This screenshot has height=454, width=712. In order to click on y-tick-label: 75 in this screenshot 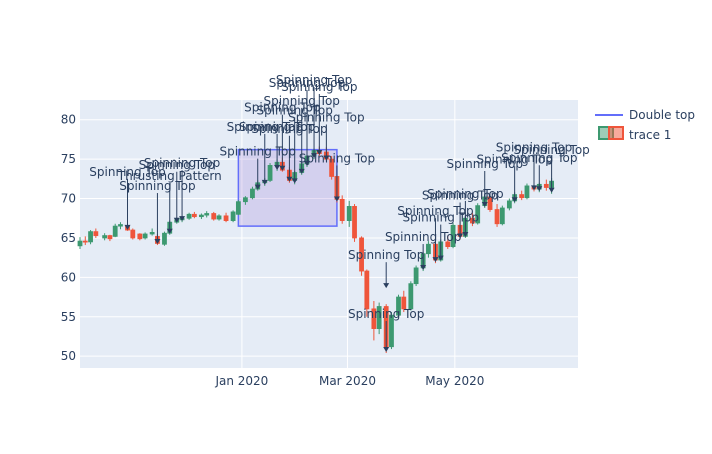, I will do `click(68, 159)`.